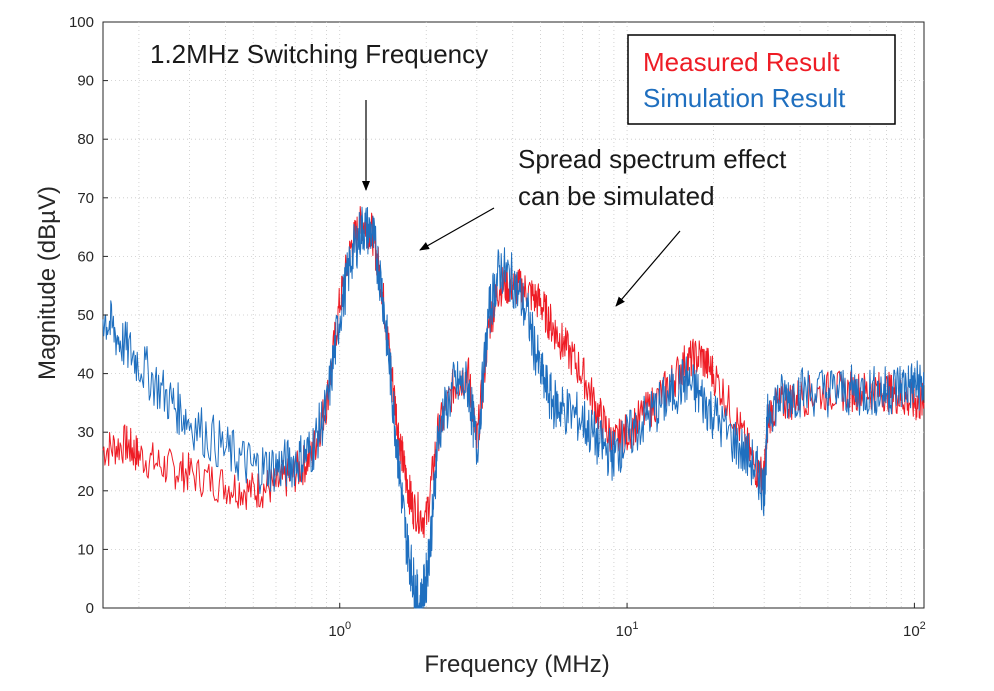  Describe the element at coordinates (339, 630) in the screenshot. I see `x-tick-label: 10⁰` at that location.